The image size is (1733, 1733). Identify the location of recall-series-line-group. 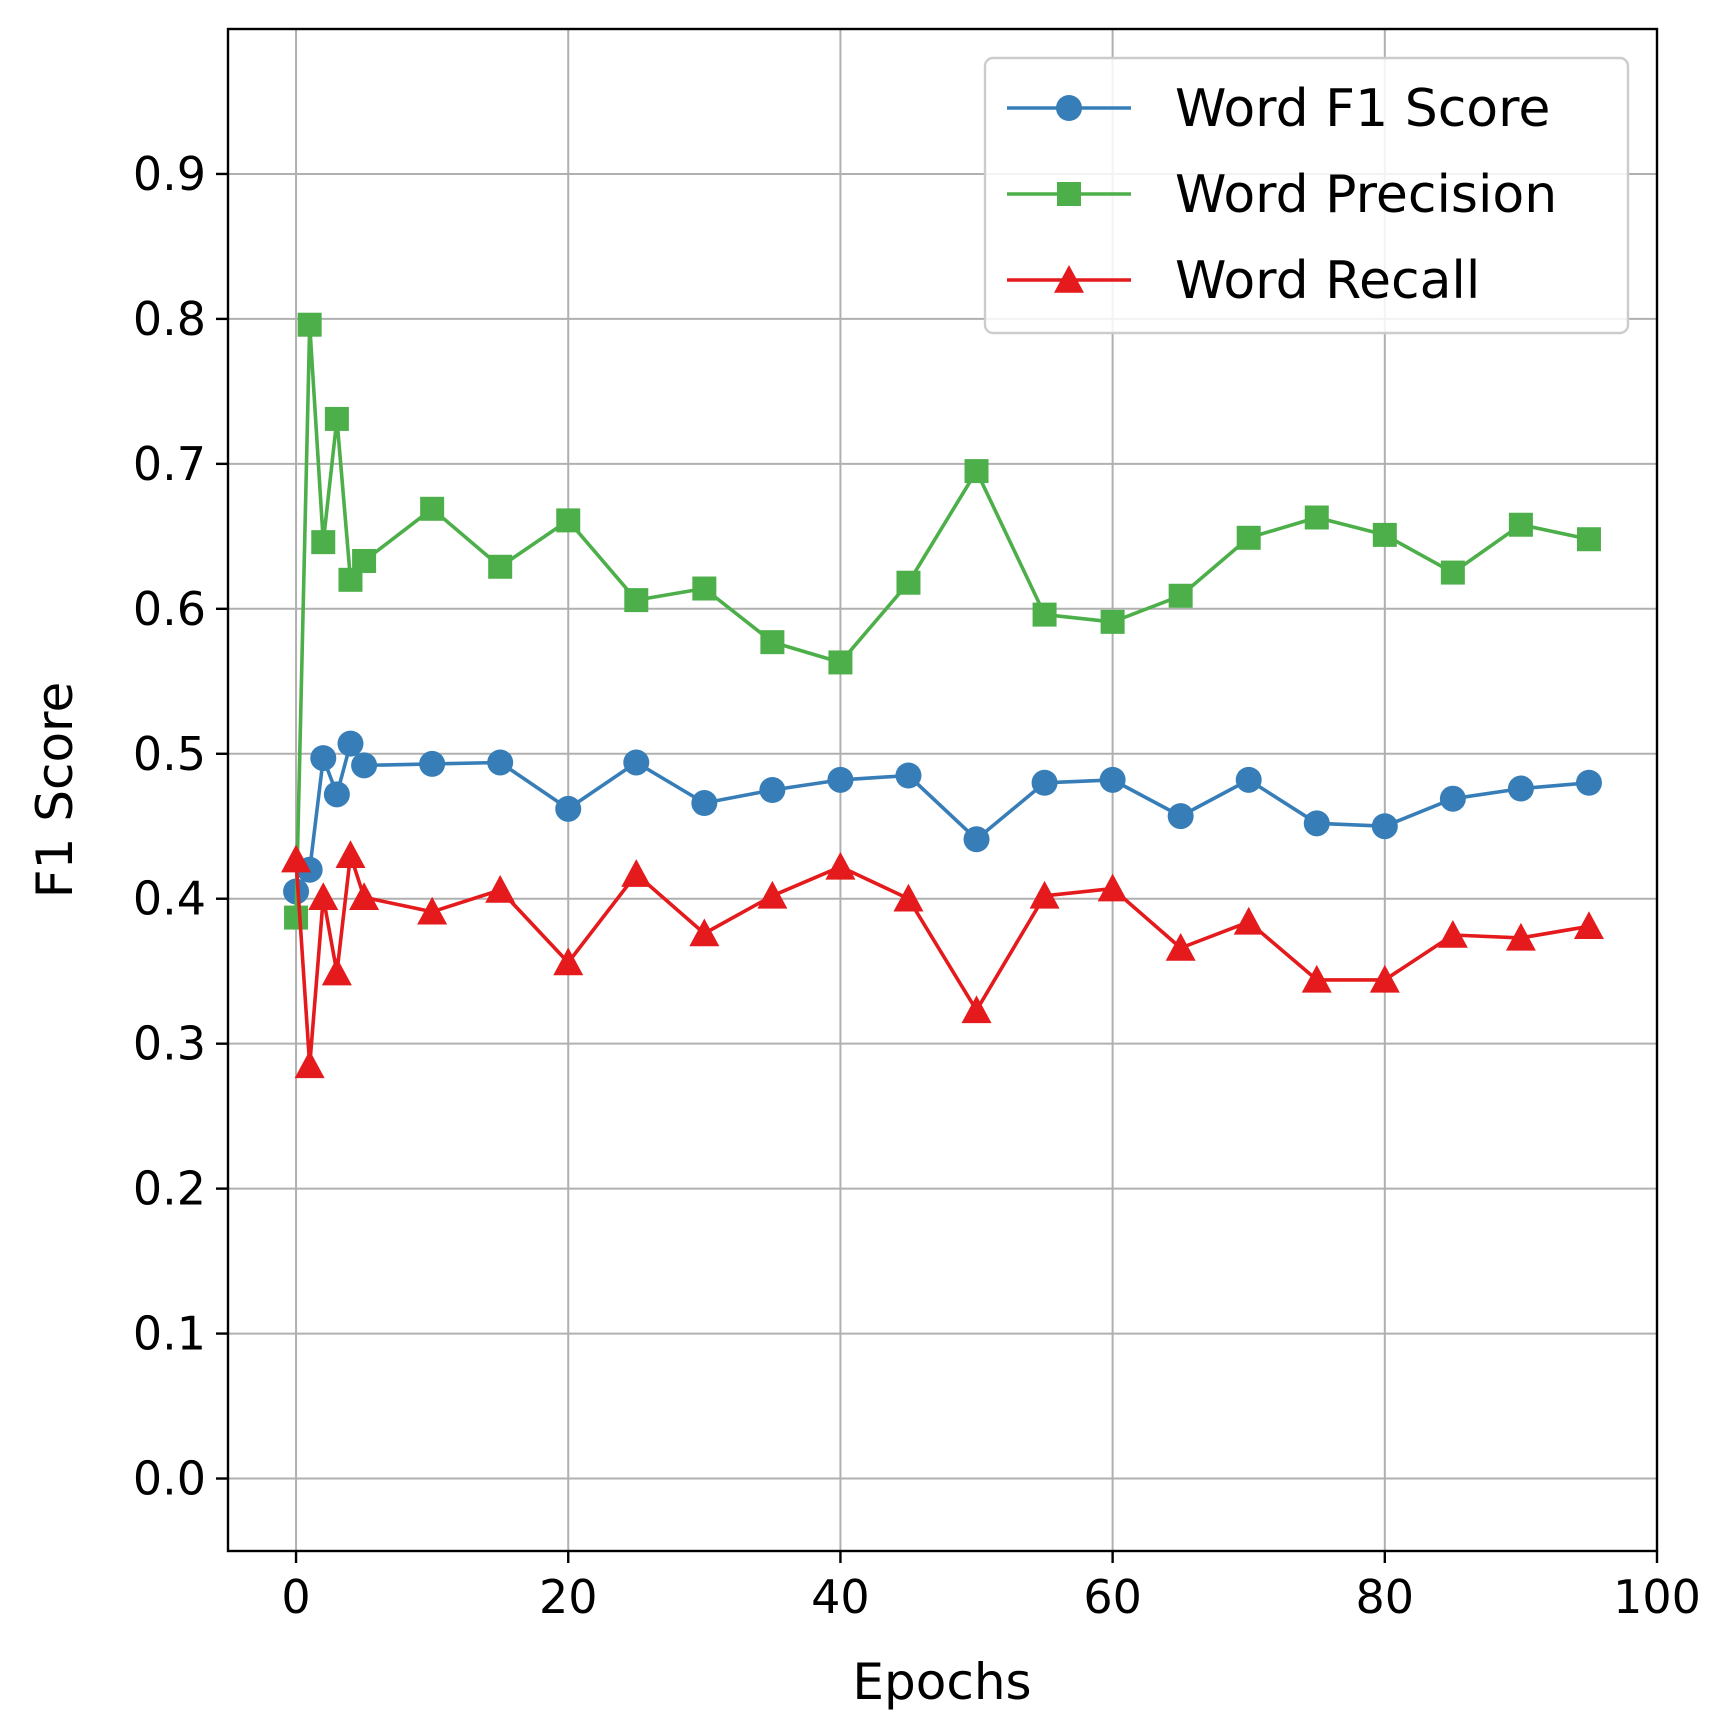
(942, 959).